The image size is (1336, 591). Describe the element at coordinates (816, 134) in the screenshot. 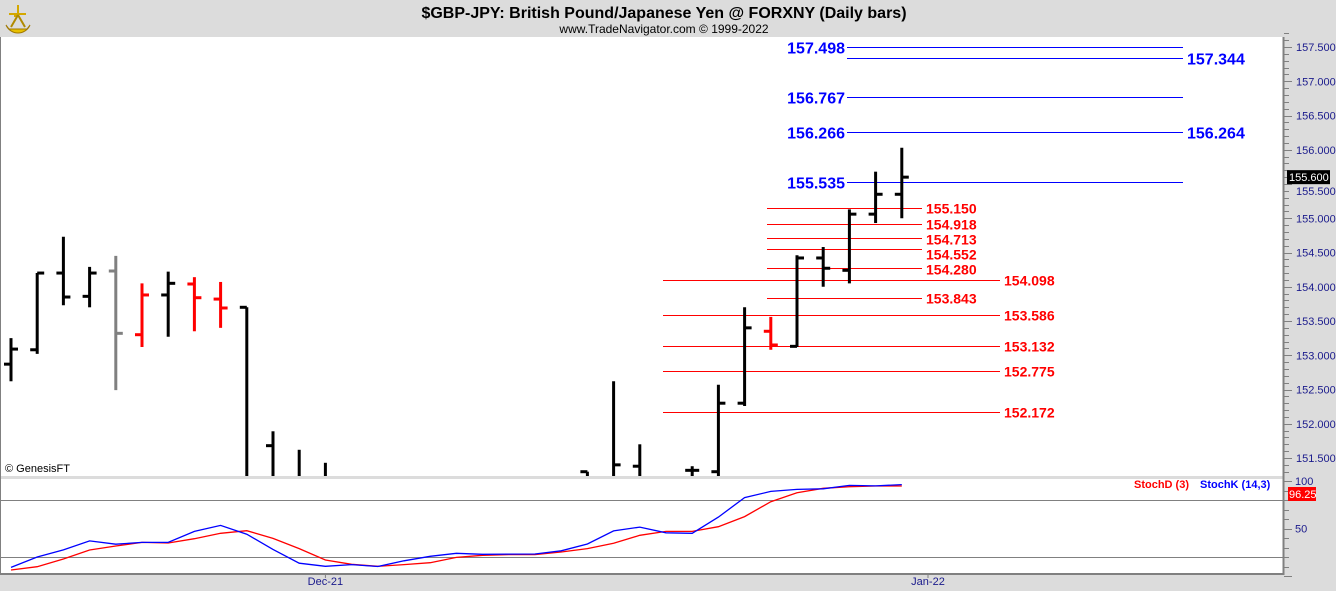

I see `level-label: 156.266` at that location.